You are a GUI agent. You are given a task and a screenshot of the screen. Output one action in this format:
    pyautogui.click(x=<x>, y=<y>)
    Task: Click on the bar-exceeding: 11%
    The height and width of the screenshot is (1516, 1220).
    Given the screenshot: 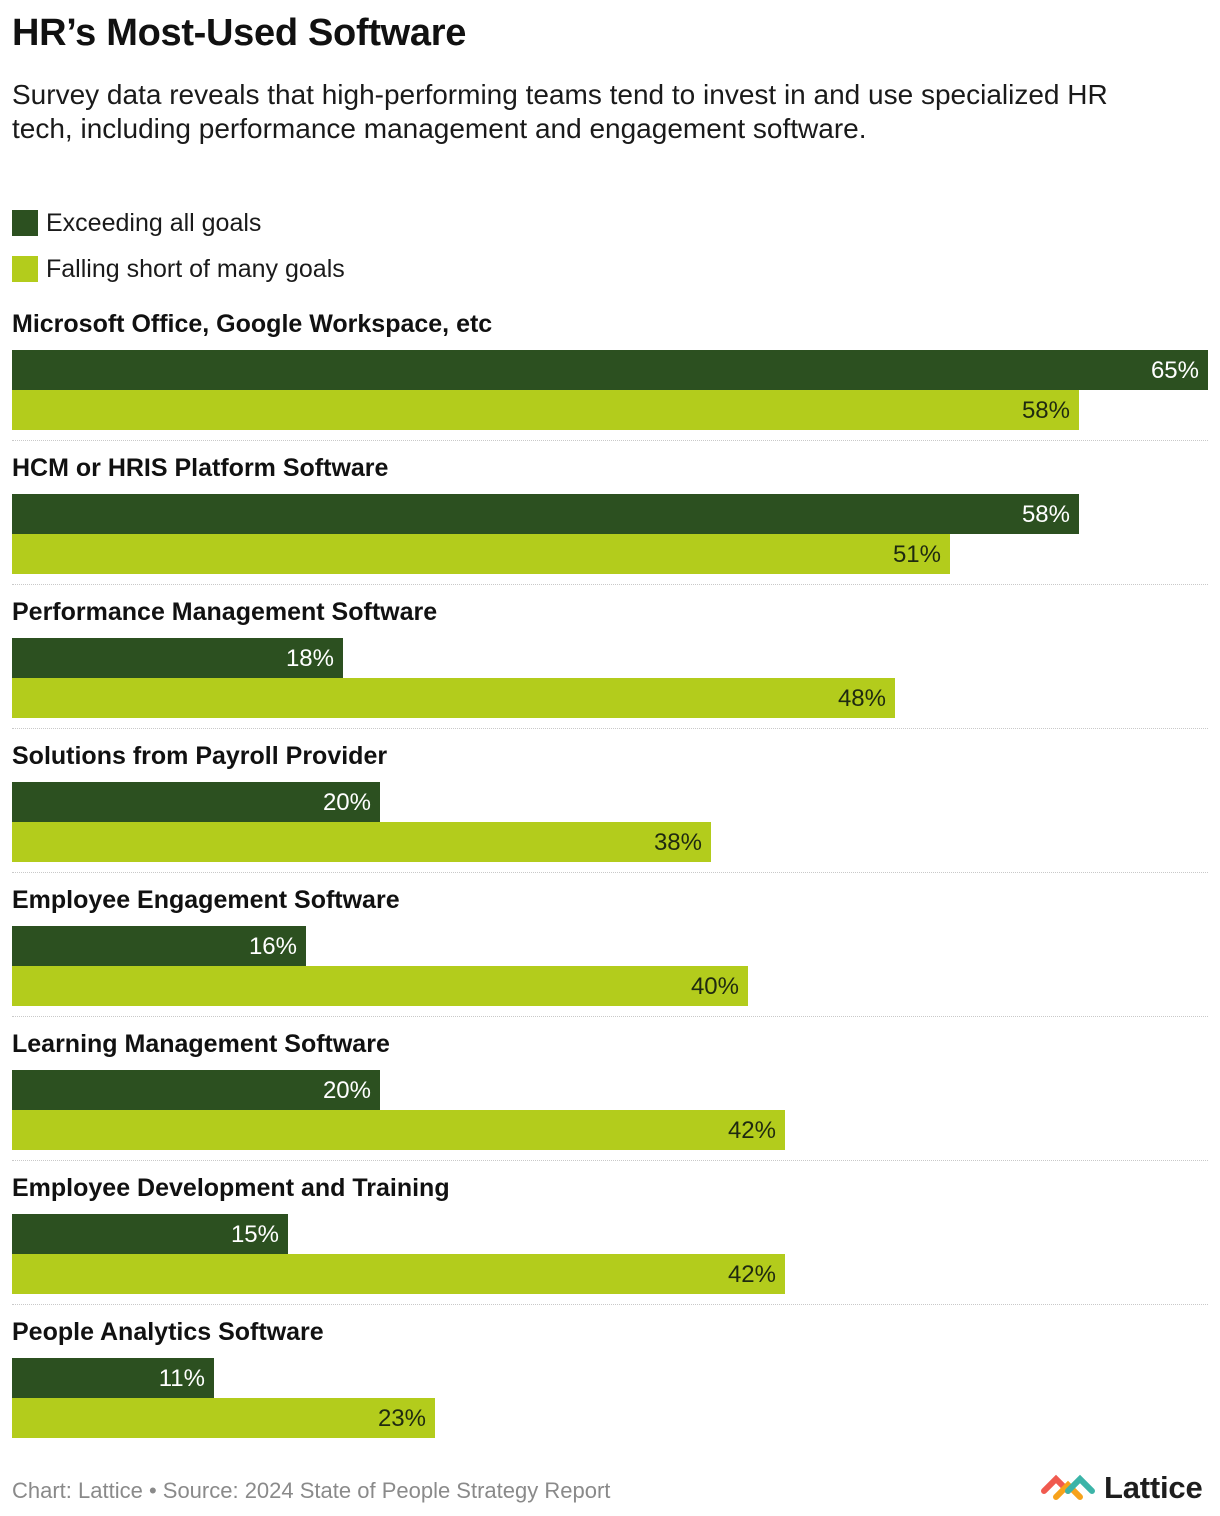 What is the action you would take?
    pyautogui.click(x=113, y=1378)
    